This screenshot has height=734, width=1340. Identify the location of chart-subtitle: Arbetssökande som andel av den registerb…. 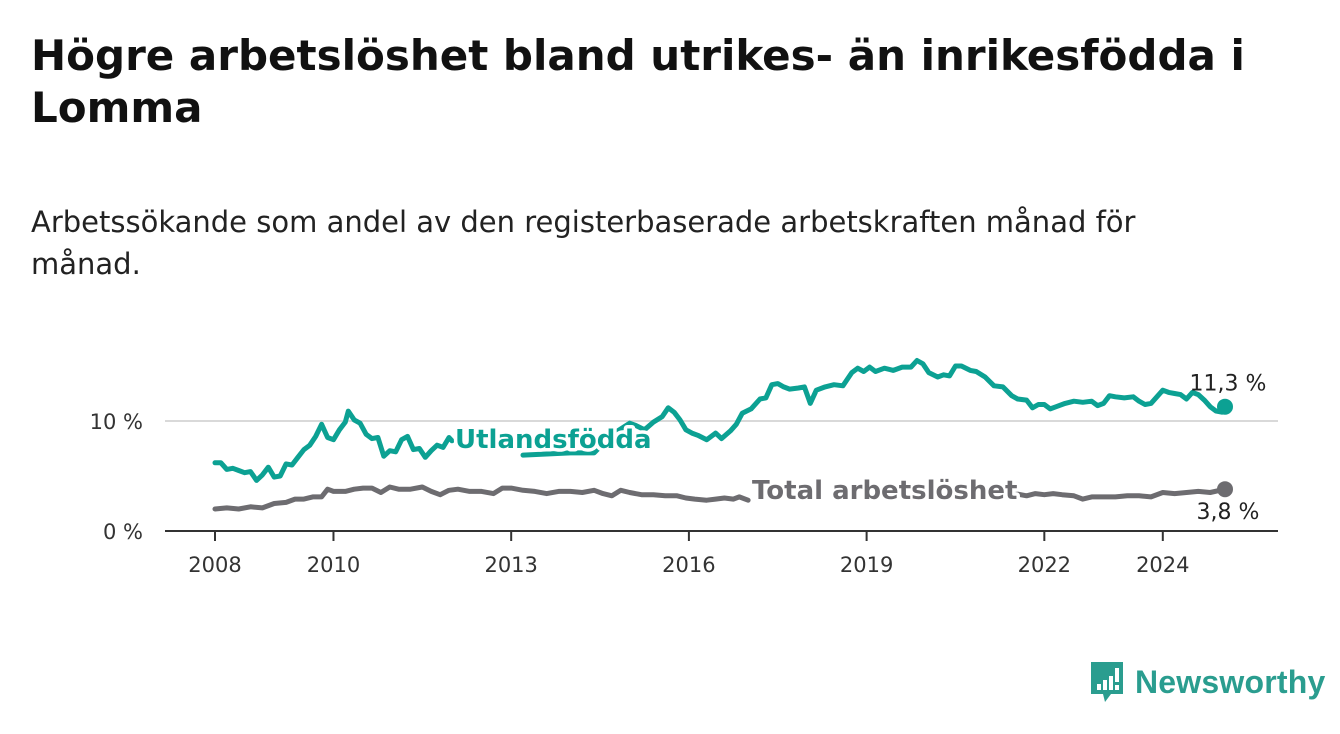
(583, 243).